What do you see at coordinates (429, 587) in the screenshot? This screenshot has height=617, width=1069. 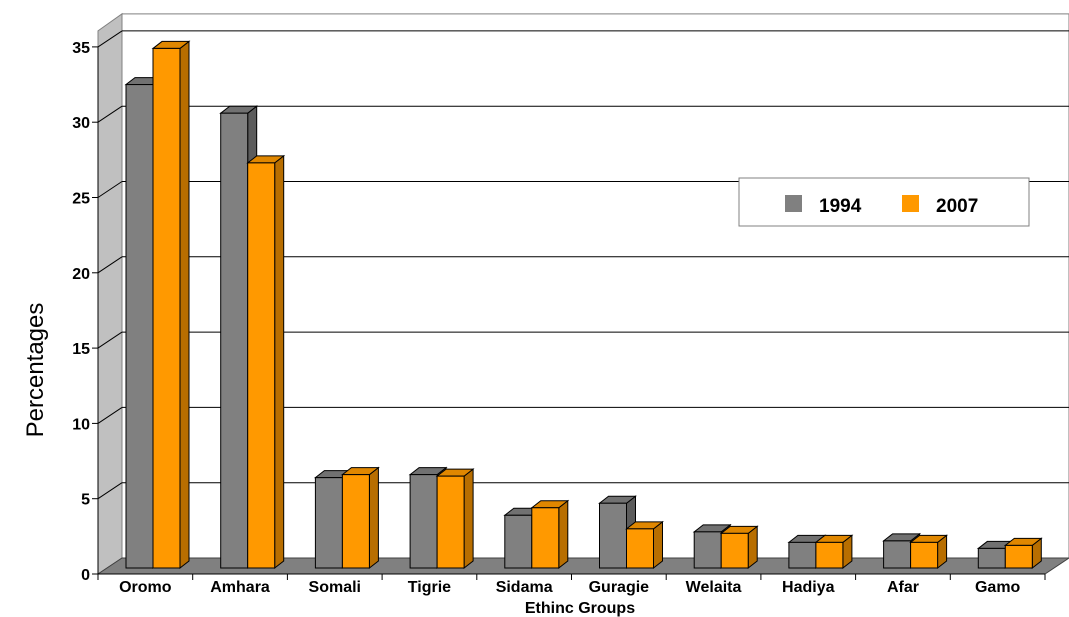 I see `x-tick-label: Tigrie` at bounding box center [429, 587].